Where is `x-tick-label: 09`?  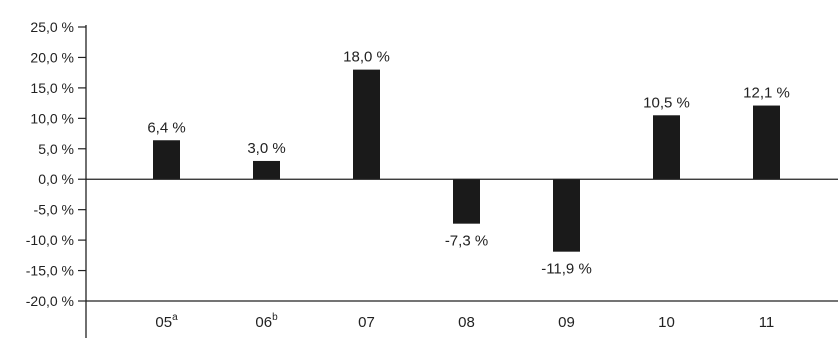
x-tick-label: 09 is located at coordinates (566, 322).